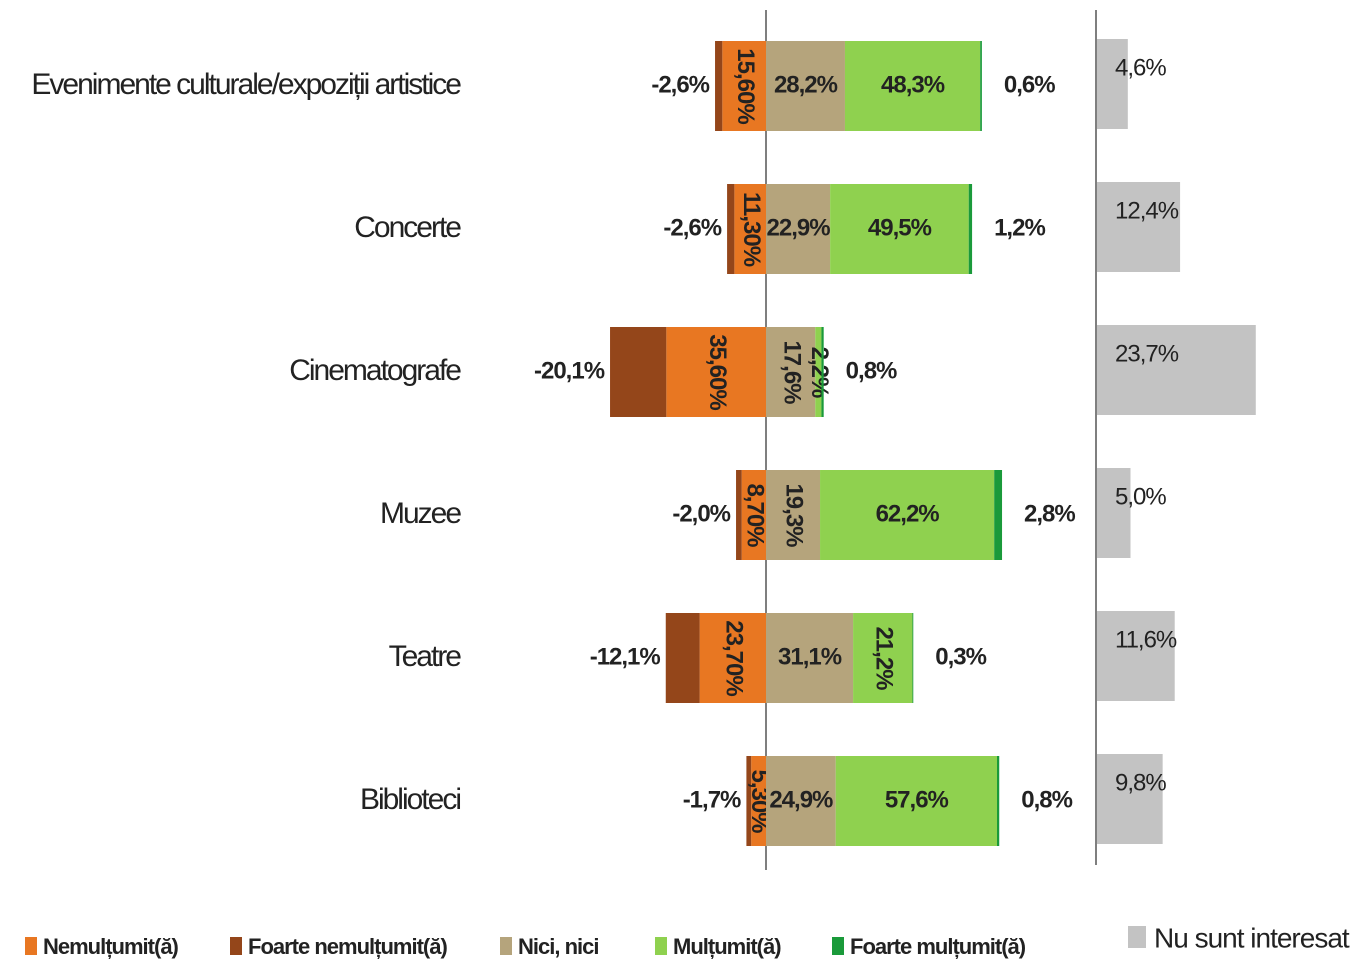 This screenshot has height=973, width=1358. I want to click on value-label: 21,2%, so click(883, 658).